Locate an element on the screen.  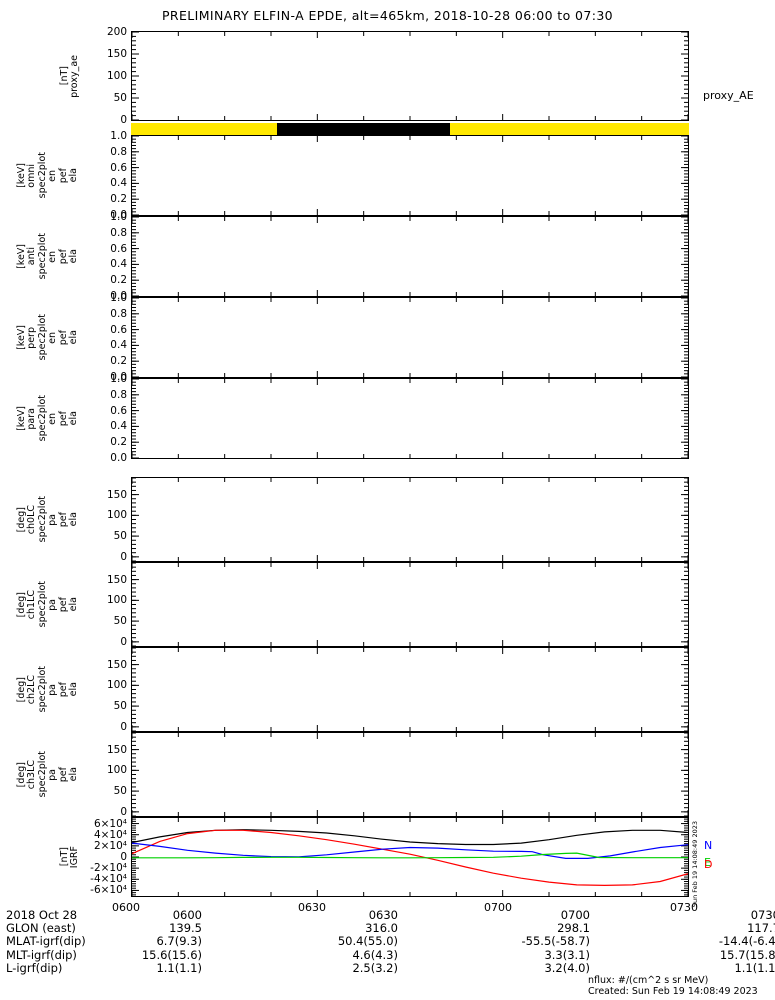
y-tick-label: 1.0 is located at coordinates (118, 216).